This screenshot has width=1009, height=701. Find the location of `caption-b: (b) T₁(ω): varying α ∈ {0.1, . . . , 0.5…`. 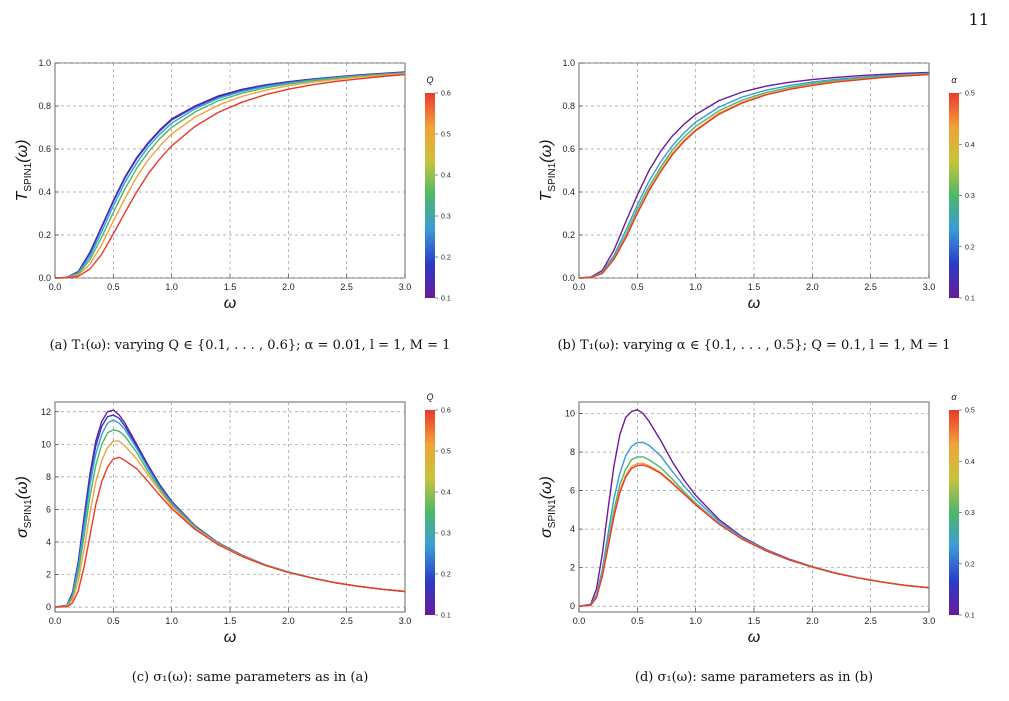

caption-b: (b) T₁(ω): varying α ∈ {0.1, . . . , 0.5… is located at coordinates (754, 345).